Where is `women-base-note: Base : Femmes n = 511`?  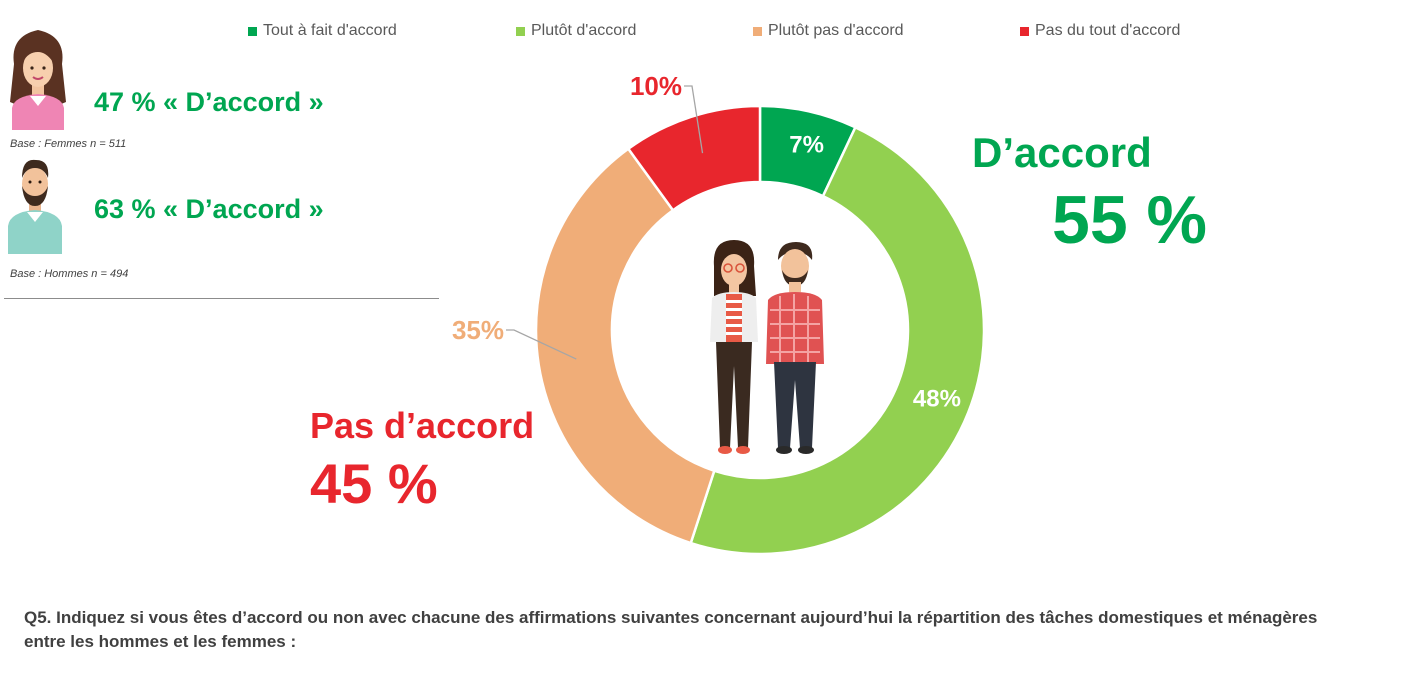
women-base-note: Base : Femmes n = 511 is located at coordinates (68, 144).